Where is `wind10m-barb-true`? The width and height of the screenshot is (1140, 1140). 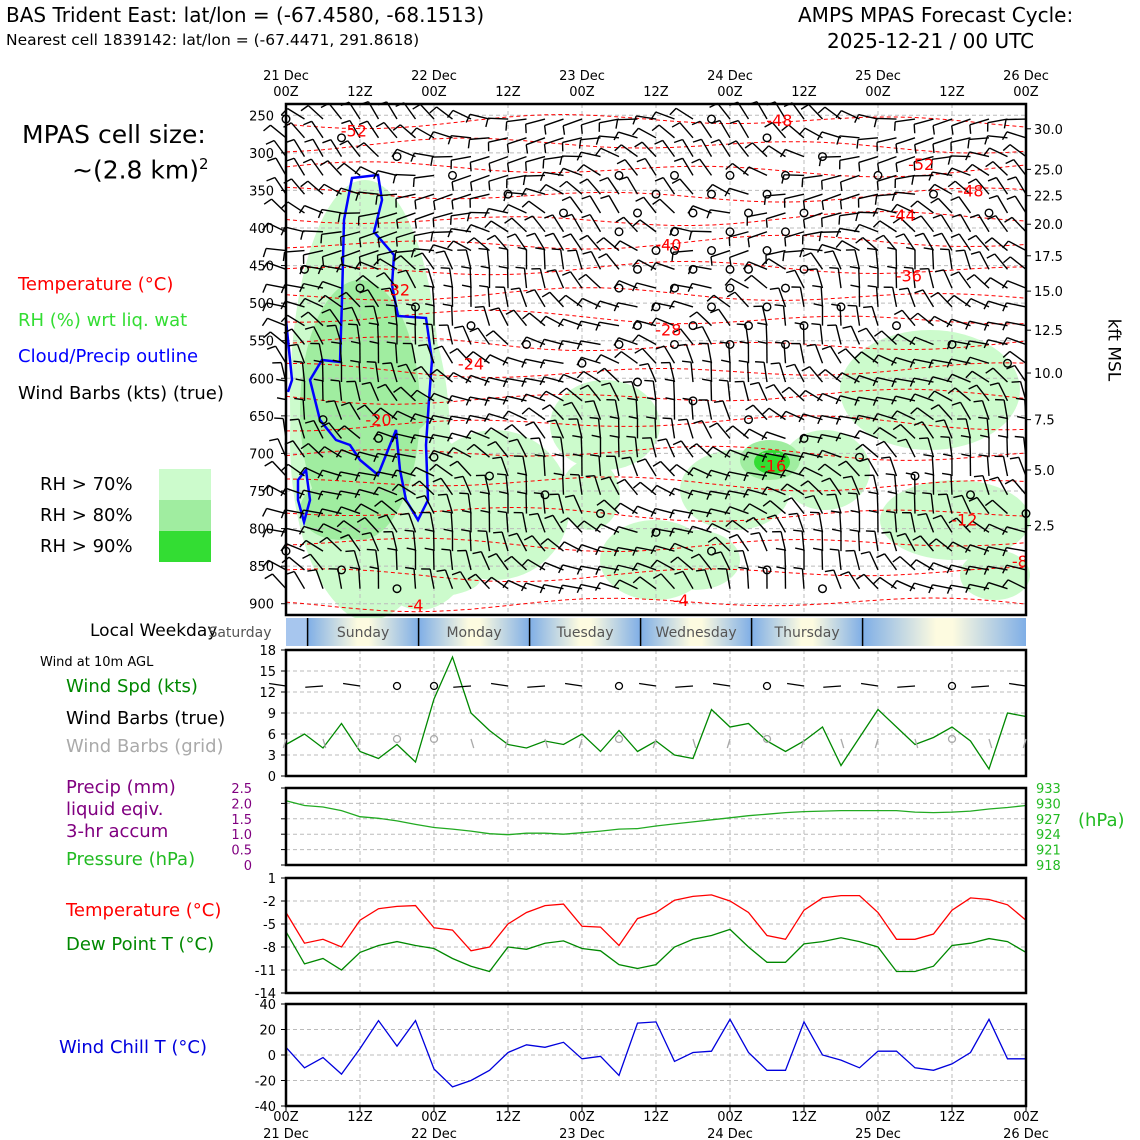 wind10m-barb-true is located at coordinates (277, 684).